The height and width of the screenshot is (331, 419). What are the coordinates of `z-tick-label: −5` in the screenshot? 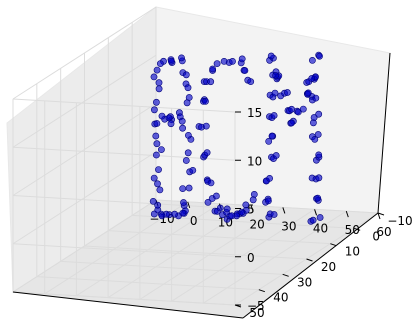 It's located at (256, 306).